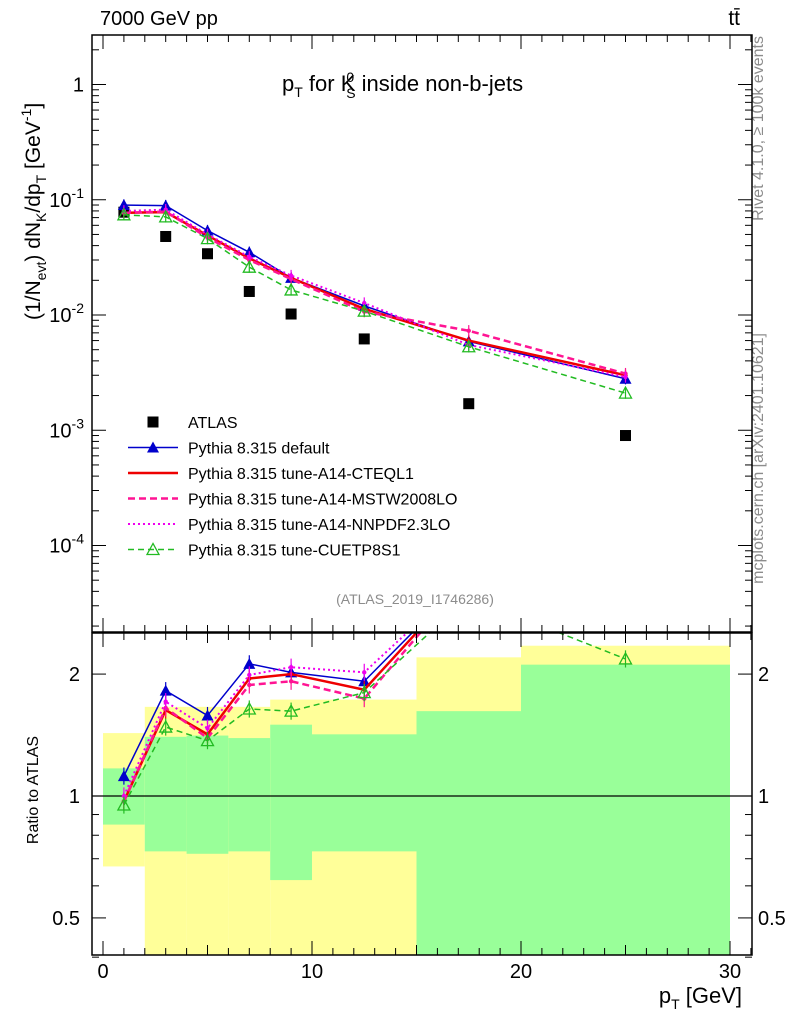  Describe the element at coordinates (159, 19) in the screenshot. I see `energy-label: 7000 GeV pp` at that location.